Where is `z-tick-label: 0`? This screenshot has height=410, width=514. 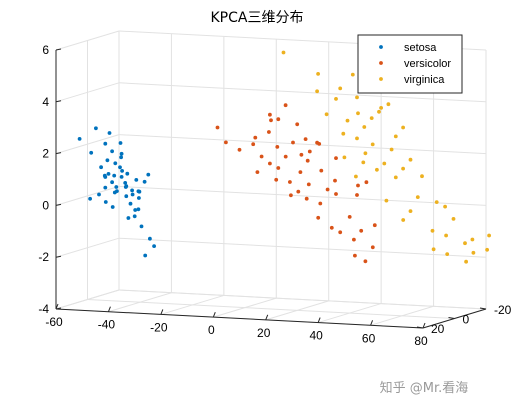 z-tick-label: 0 is located at coordinates (45, 205).